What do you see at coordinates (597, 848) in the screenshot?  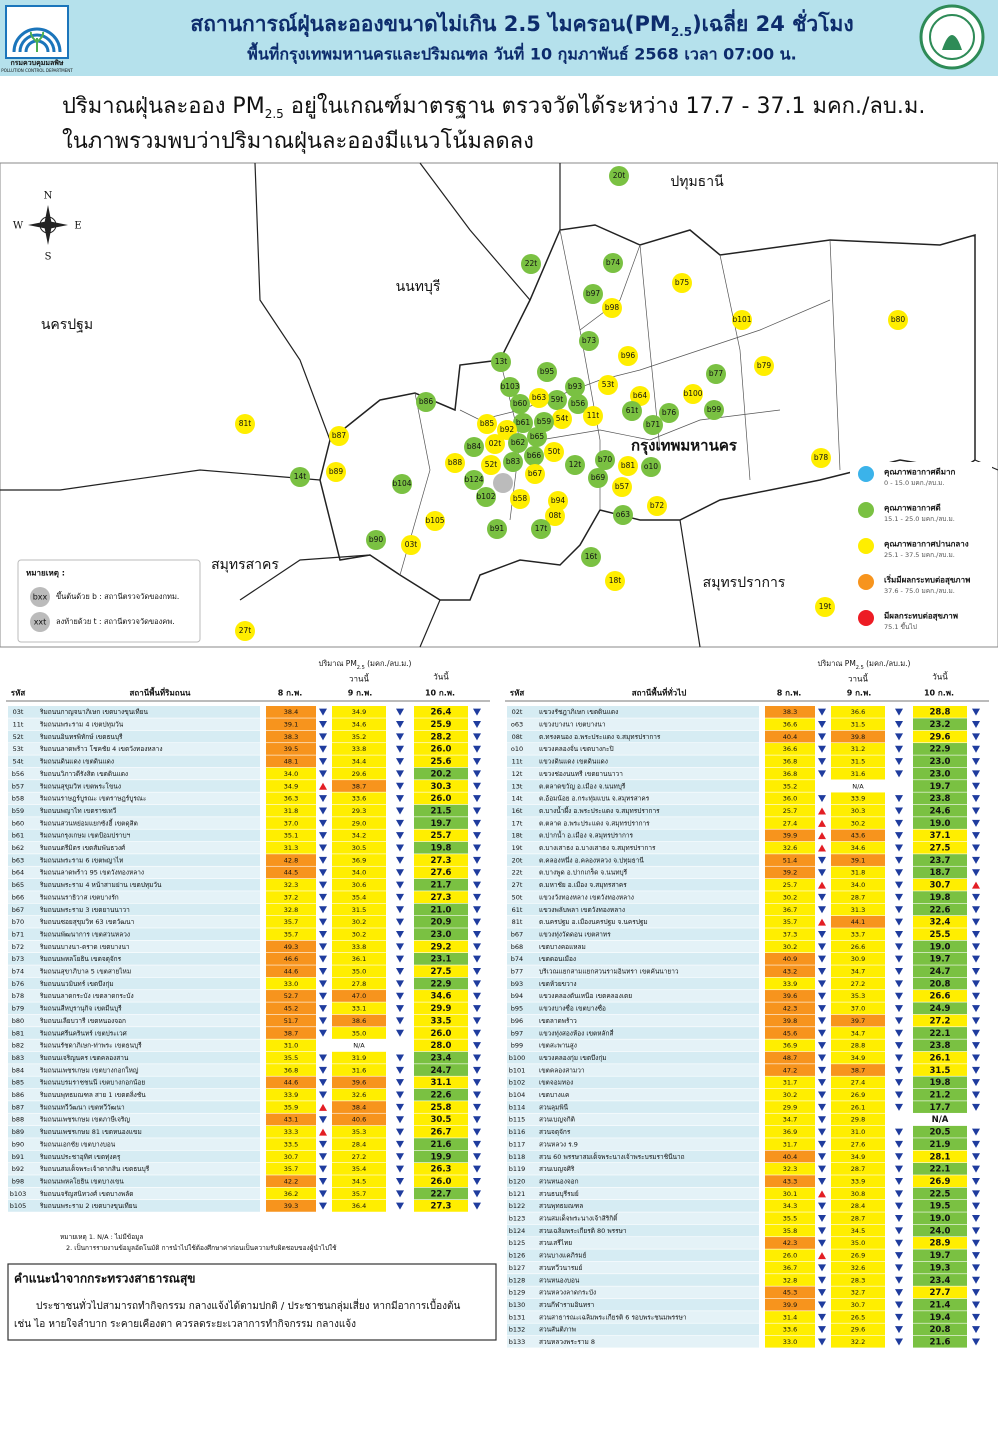 I see `station-name: ต.บางเสาธง อ.บางเสาธง จ.สมุทรปราการ` at bounding box center [597, 848].